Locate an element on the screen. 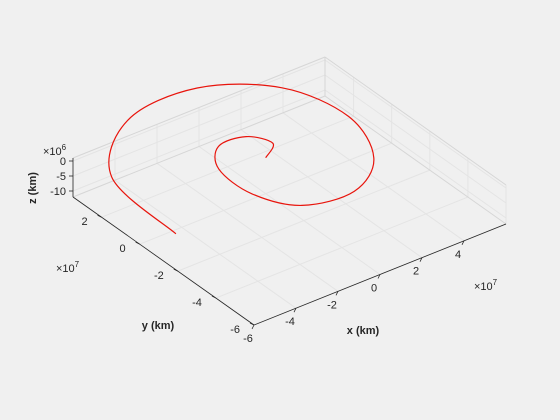  x-axis-label: x (km) is located at coordinates (363, 331).